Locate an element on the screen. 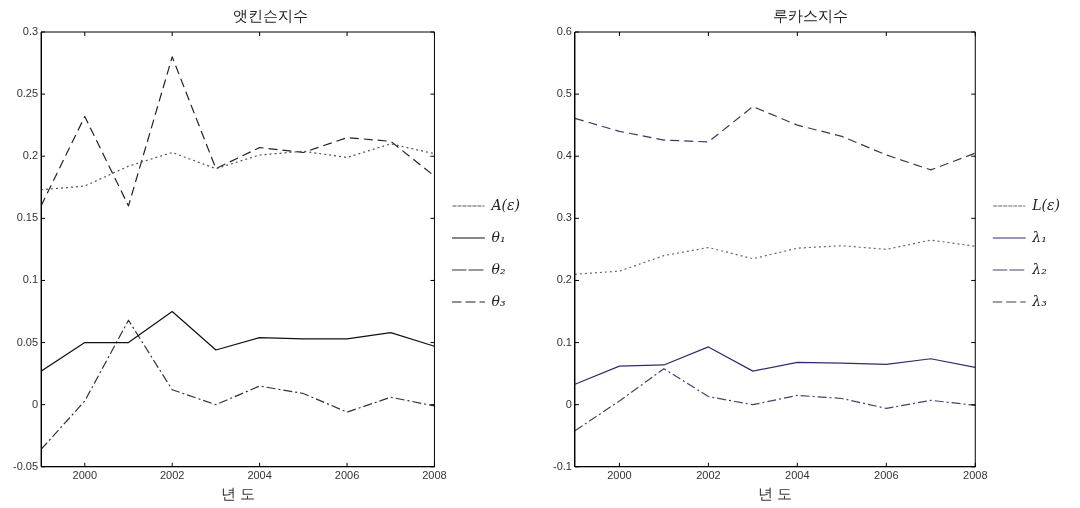 The width and height of the screenshot is (1080, 508). y-tick-label: 0.4 is located at coordinates (564, 155).